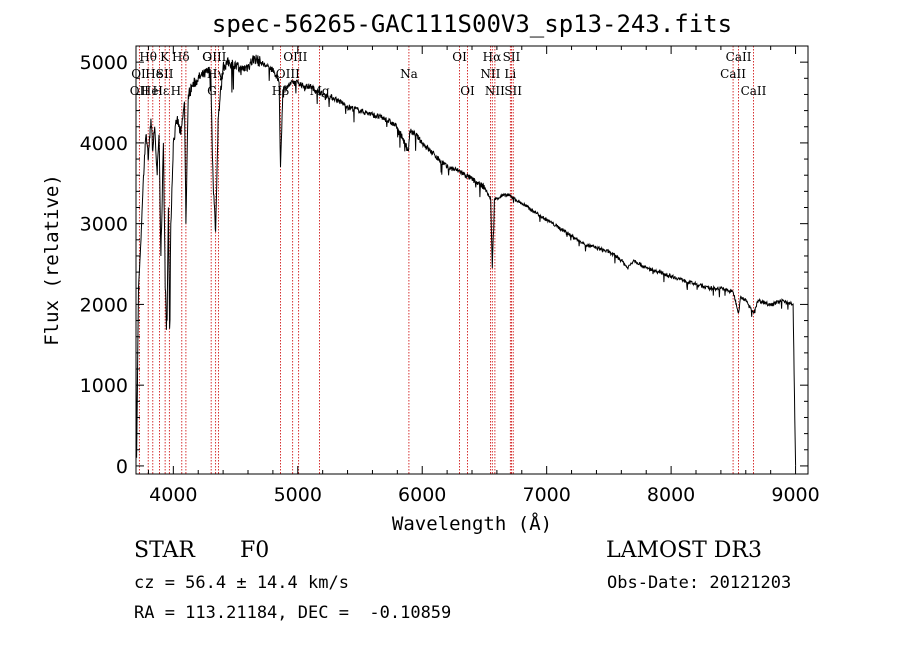 This screenshot has height=649, width=900. Describe the element at coordinates (510, 74) in the screenshot. I see `line-label-25: Li` at that location.